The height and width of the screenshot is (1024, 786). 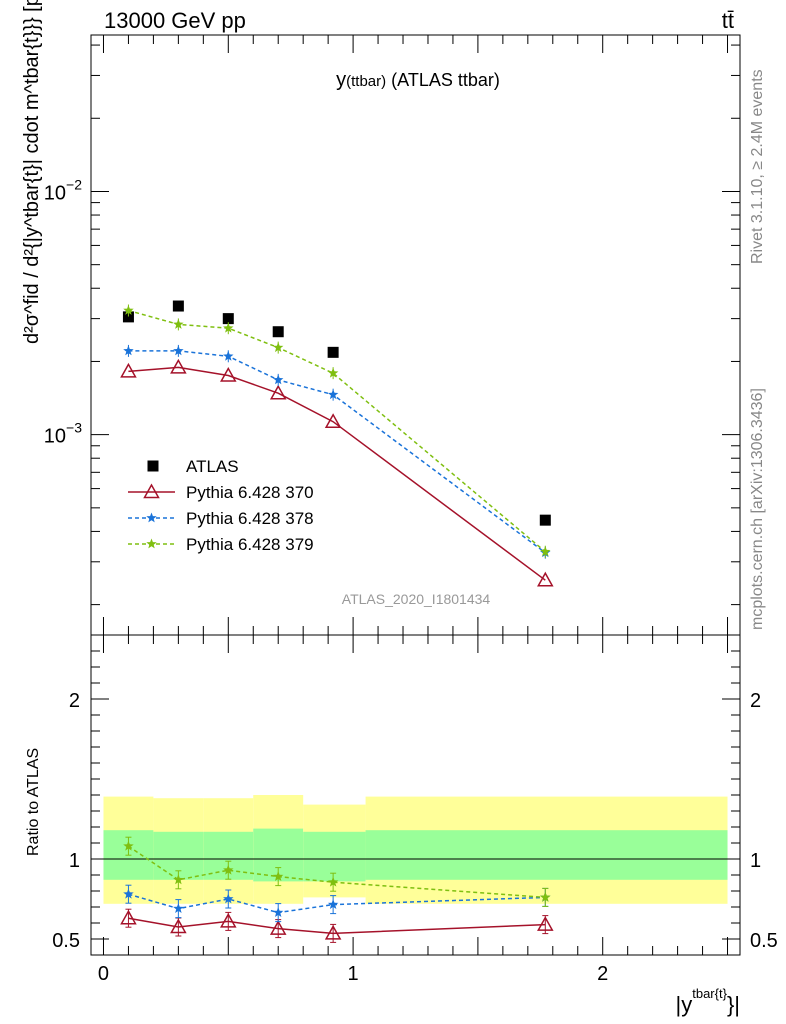 I want to click on ratio-uncertainty-bands, so click(x=415, y=849).